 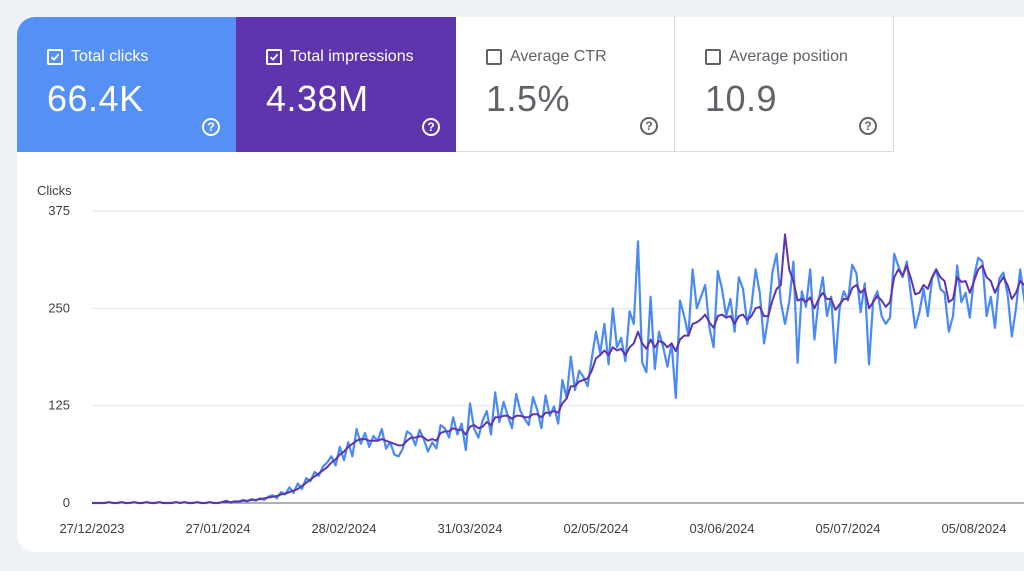 What do you see at coordinates (317, 98) in the screenshot?
I see `metric-value: 4.38M` at bounding box center [317, 98].